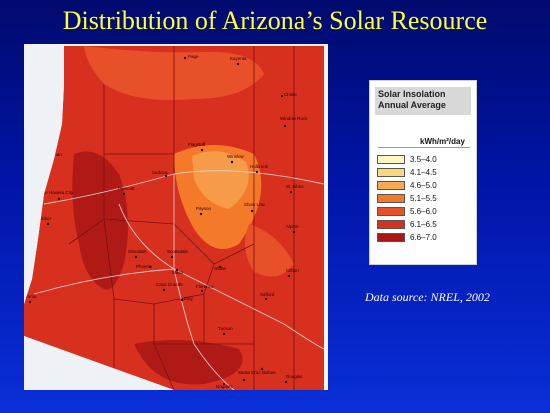 The width and height of the screenshot is (550, 413). I want to click on city-label: Casa Grande, so click(169, 284).